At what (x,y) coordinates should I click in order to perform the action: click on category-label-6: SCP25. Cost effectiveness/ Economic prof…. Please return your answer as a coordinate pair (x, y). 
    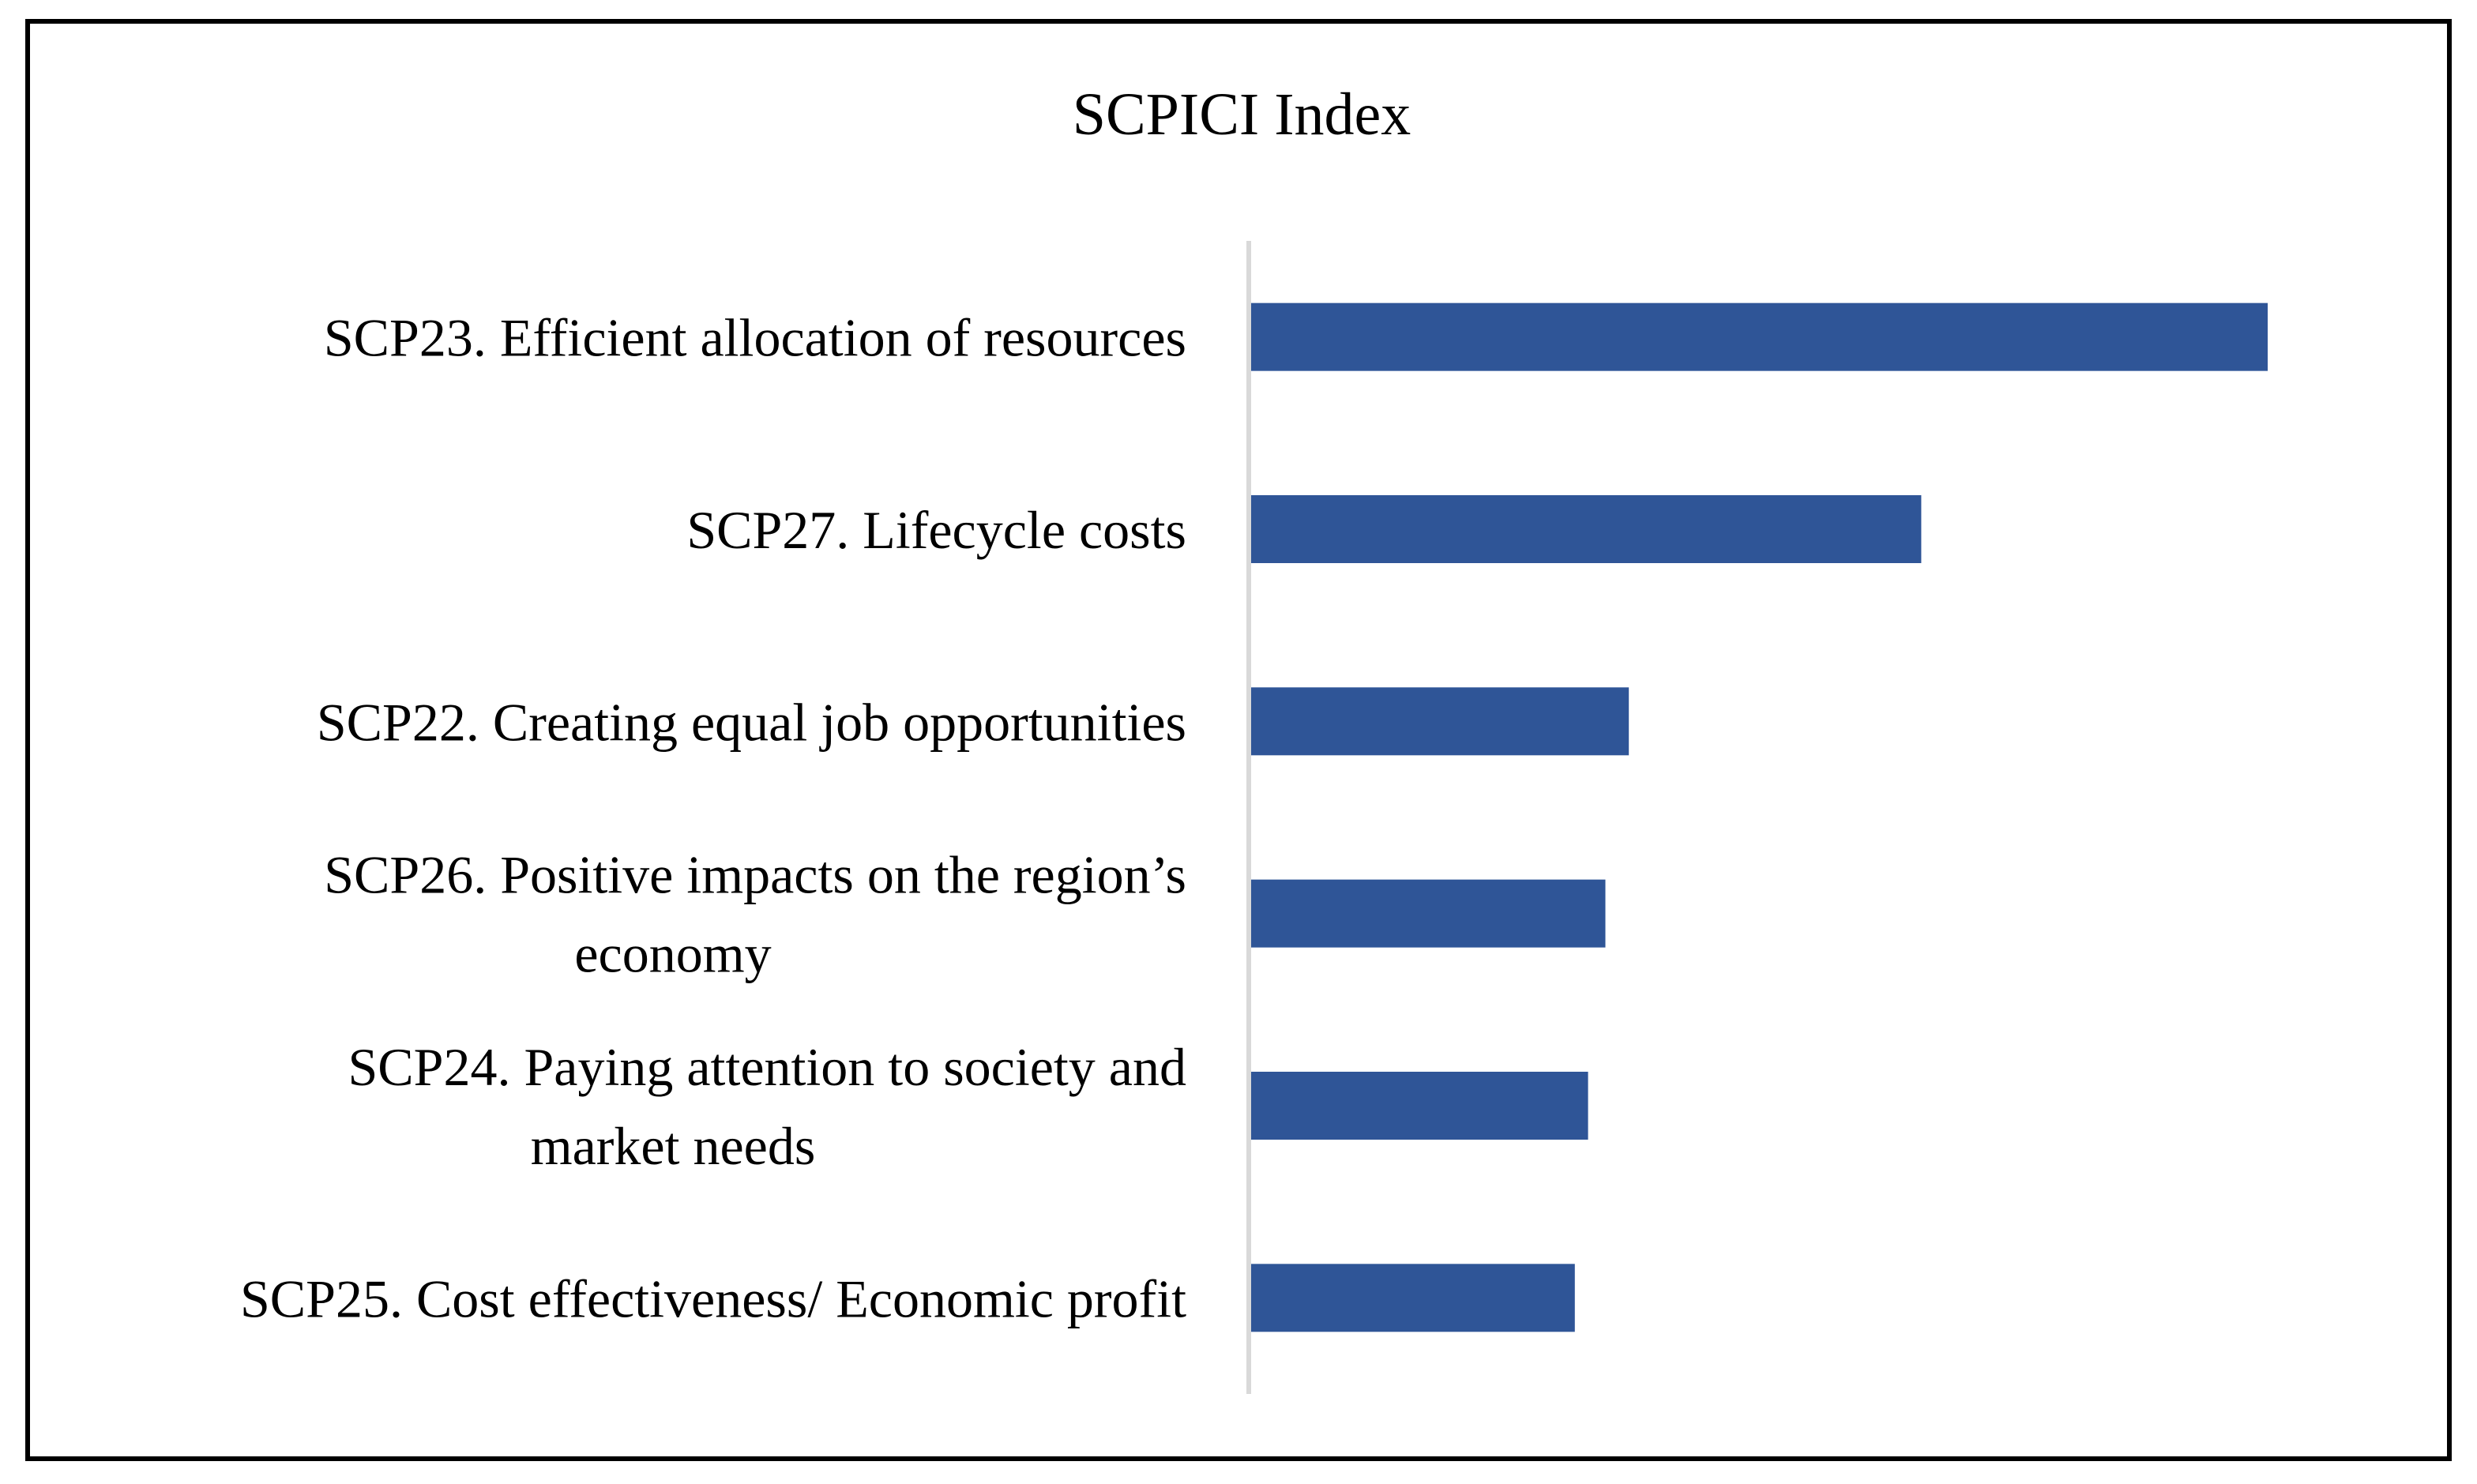
    Looking at the image, I should click on (713, 1298).